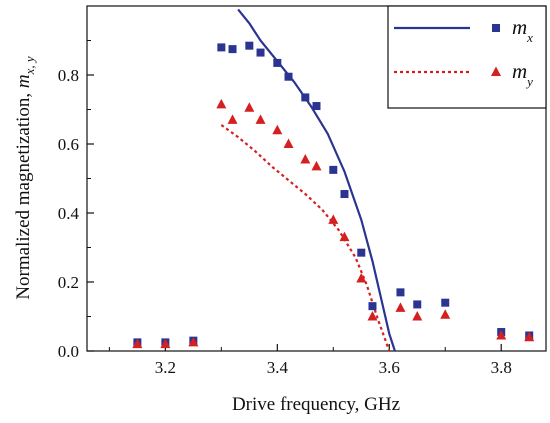 The height and width of the screenshot is (423, 550). I want to click on x-tick-label: 3.8, so click(501, 367).